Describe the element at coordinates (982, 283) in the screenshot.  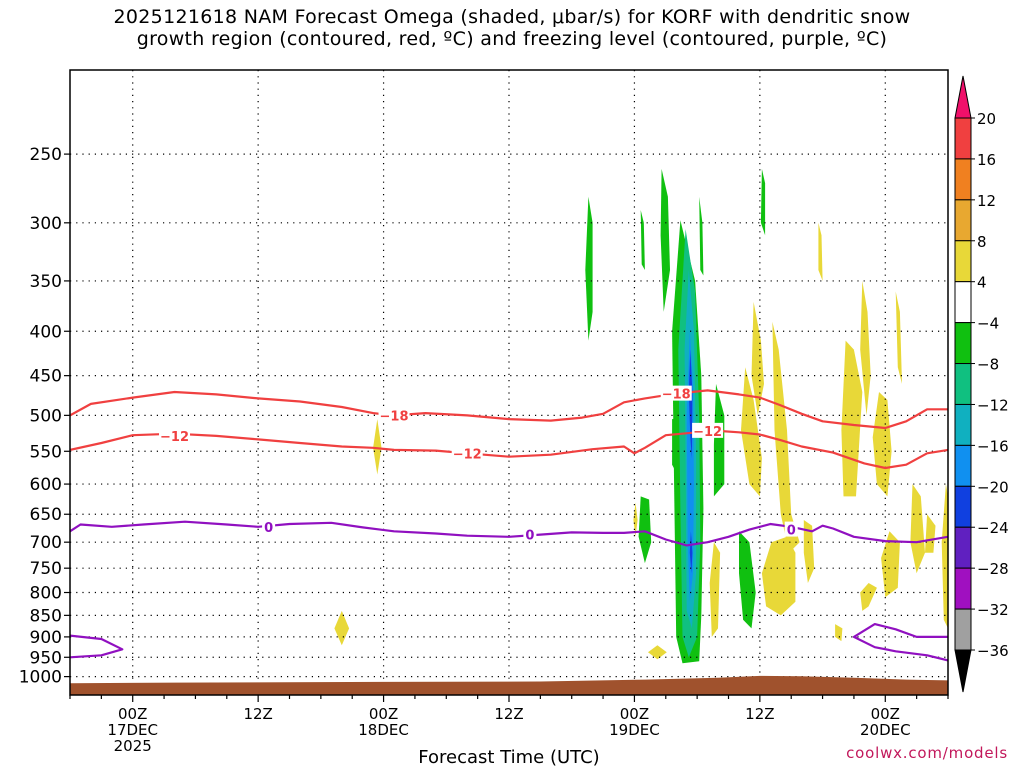
I see `colorbar-label: 4` at that location.